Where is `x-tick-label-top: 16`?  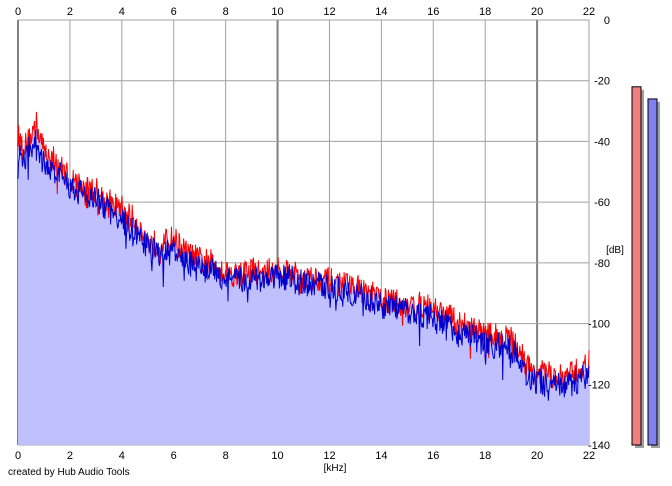
x-tick-label-top: 16 is located at coordinates (433, 12).